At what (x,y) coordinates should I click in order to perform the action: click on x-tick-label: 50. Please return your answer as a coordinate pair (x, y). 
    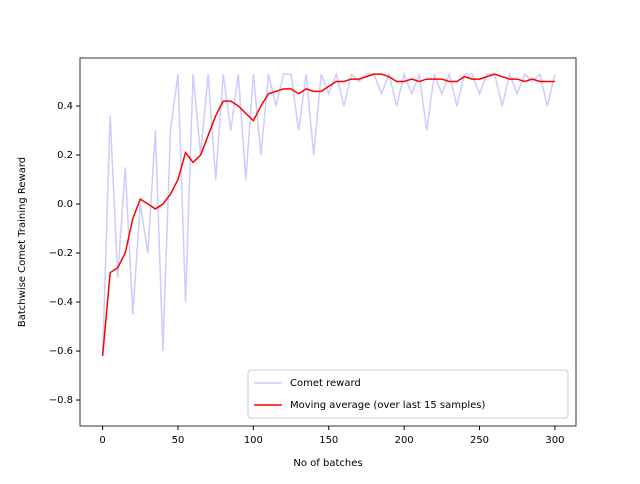
    Looking at the image, I should click on (178, 440).